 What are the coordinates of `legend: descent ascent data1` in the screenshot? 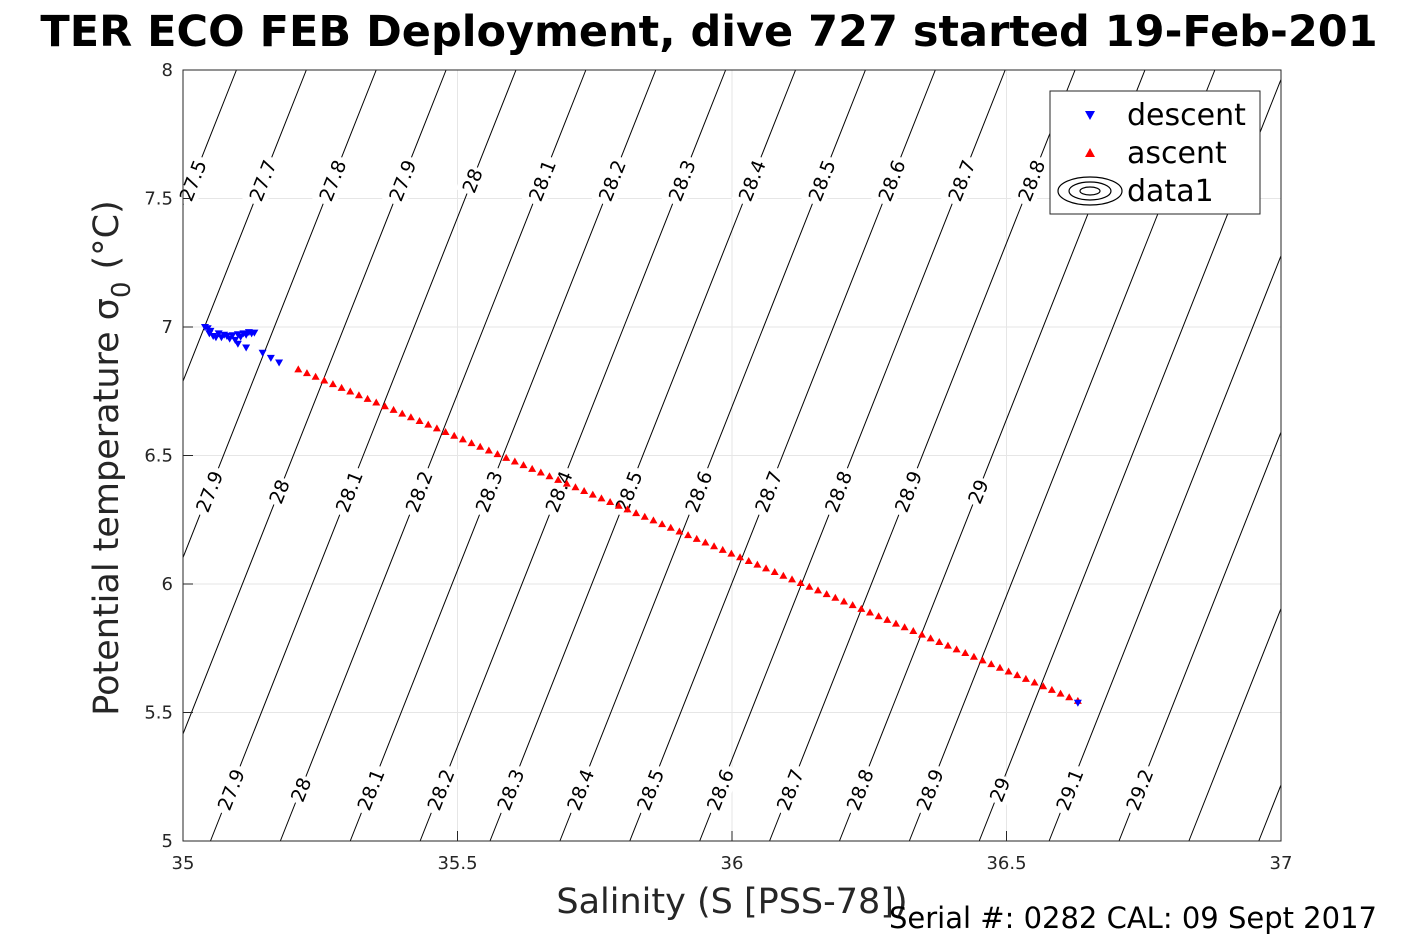 It's located at (1155, 152).